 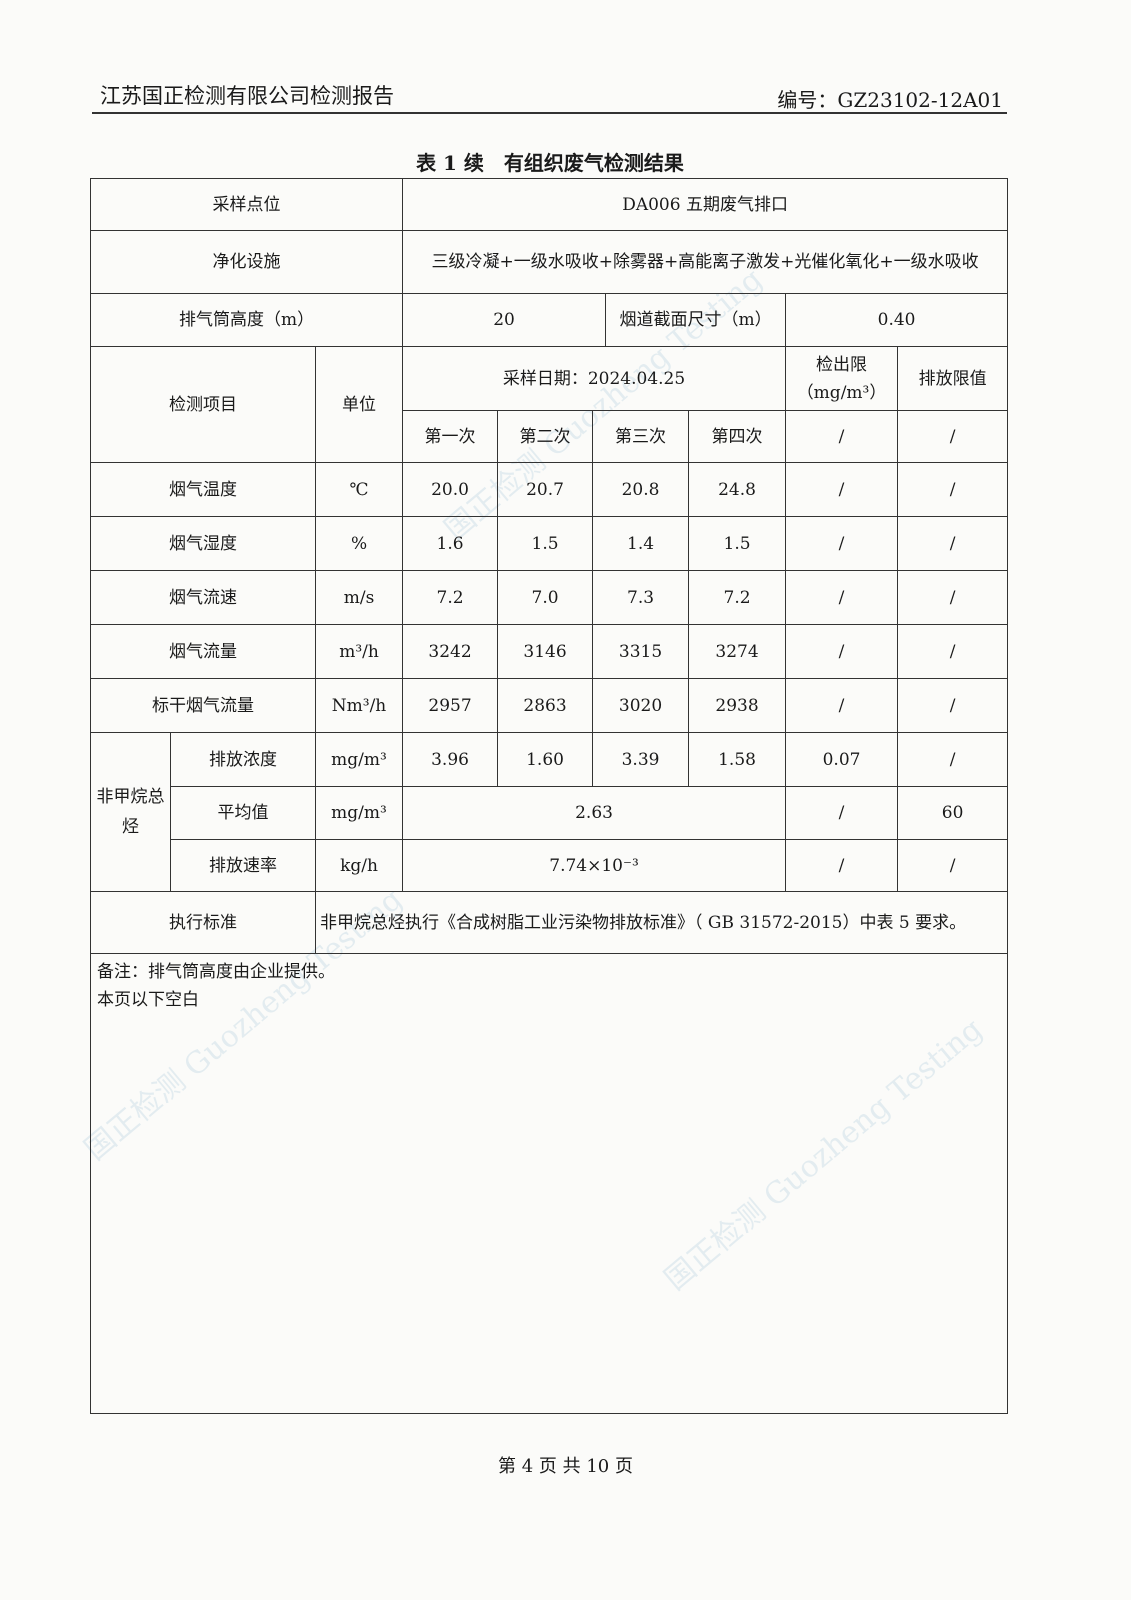 I want to click on table-row: 烟气流速 m/s 7.2 7.0 7.3 7.2//, so click(x=549, y=597).